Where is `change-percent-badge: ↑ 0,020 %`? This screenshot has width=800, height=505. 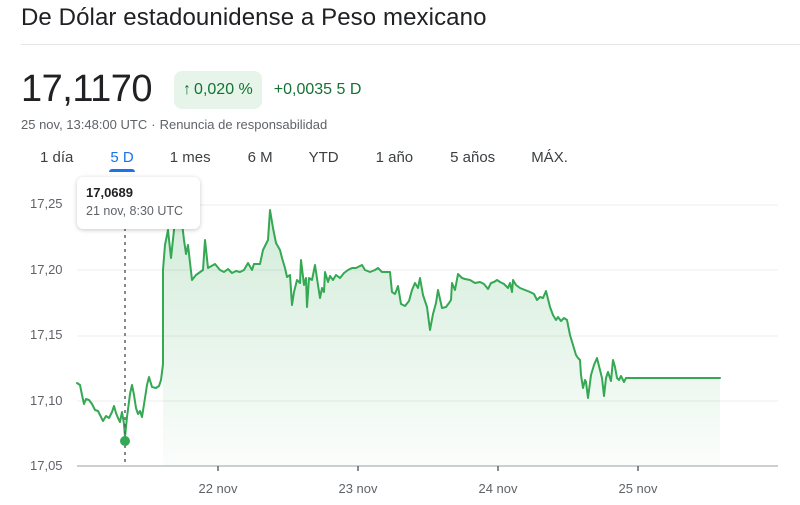 change-percent-badge: ↑ 0,020 % is located at coordinates (218, 89).